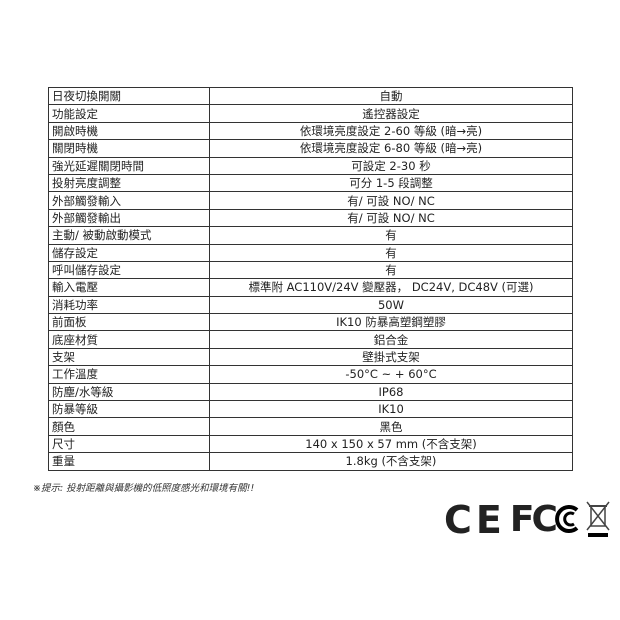  What do you see at coordinates (129, 444) in the screenshot?
I see `spec-label: 尺寸` at bounding box center [129, 444].